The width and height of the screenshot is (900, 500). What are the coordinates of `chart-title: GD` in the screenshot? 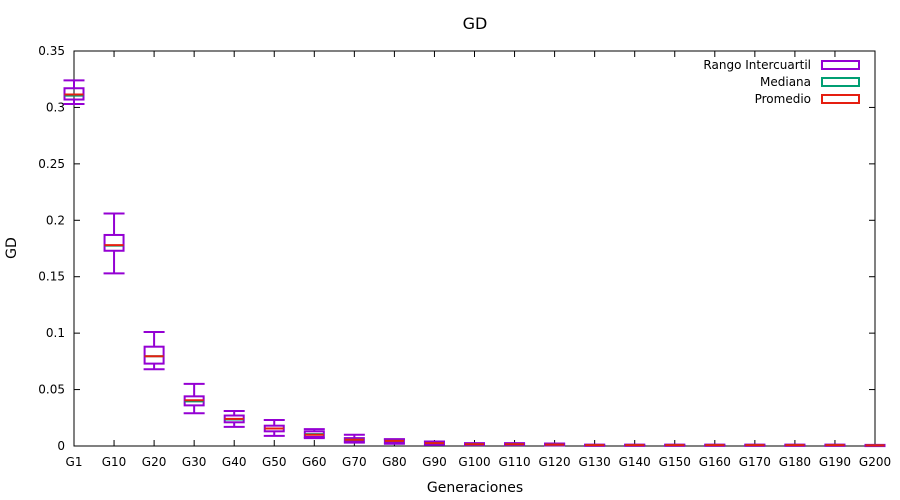 It's located at (475, 23).